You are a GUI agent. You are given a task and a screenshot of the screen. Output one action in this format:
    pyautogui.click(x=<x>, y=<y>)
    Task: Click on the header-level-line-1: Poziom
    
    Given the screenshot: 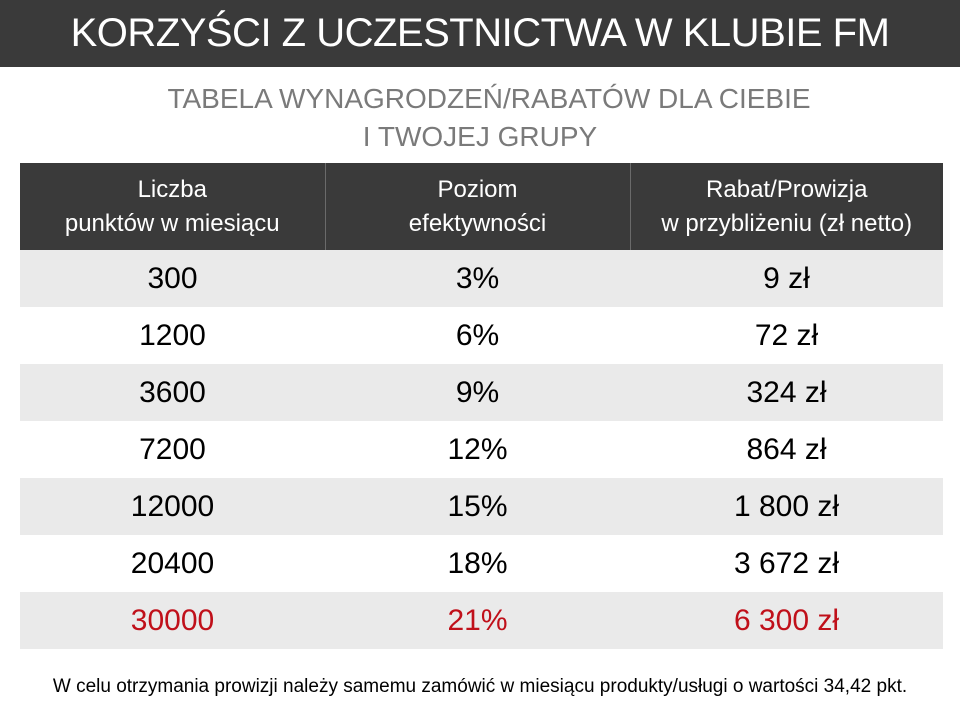 What is the action you would take?
    pyautogui.click(x=477, y=189)
    